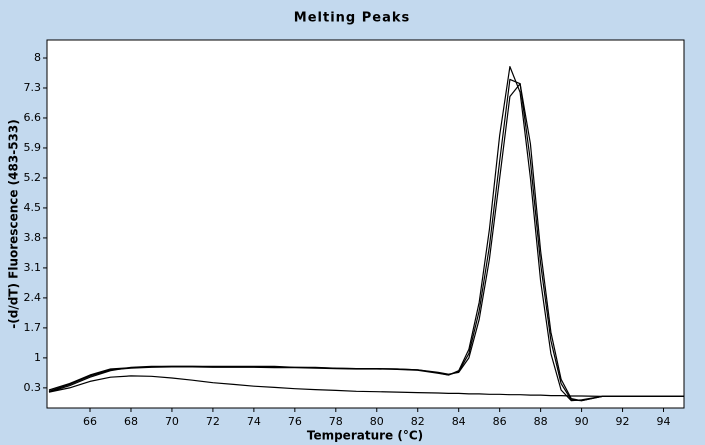 The height and width of the screenshot is (445, 705). What do you see at coordinates (365, 436) in the screenshot?
I see `x-axis-label: Temperature (°C)` at bounding box center [365, 436].